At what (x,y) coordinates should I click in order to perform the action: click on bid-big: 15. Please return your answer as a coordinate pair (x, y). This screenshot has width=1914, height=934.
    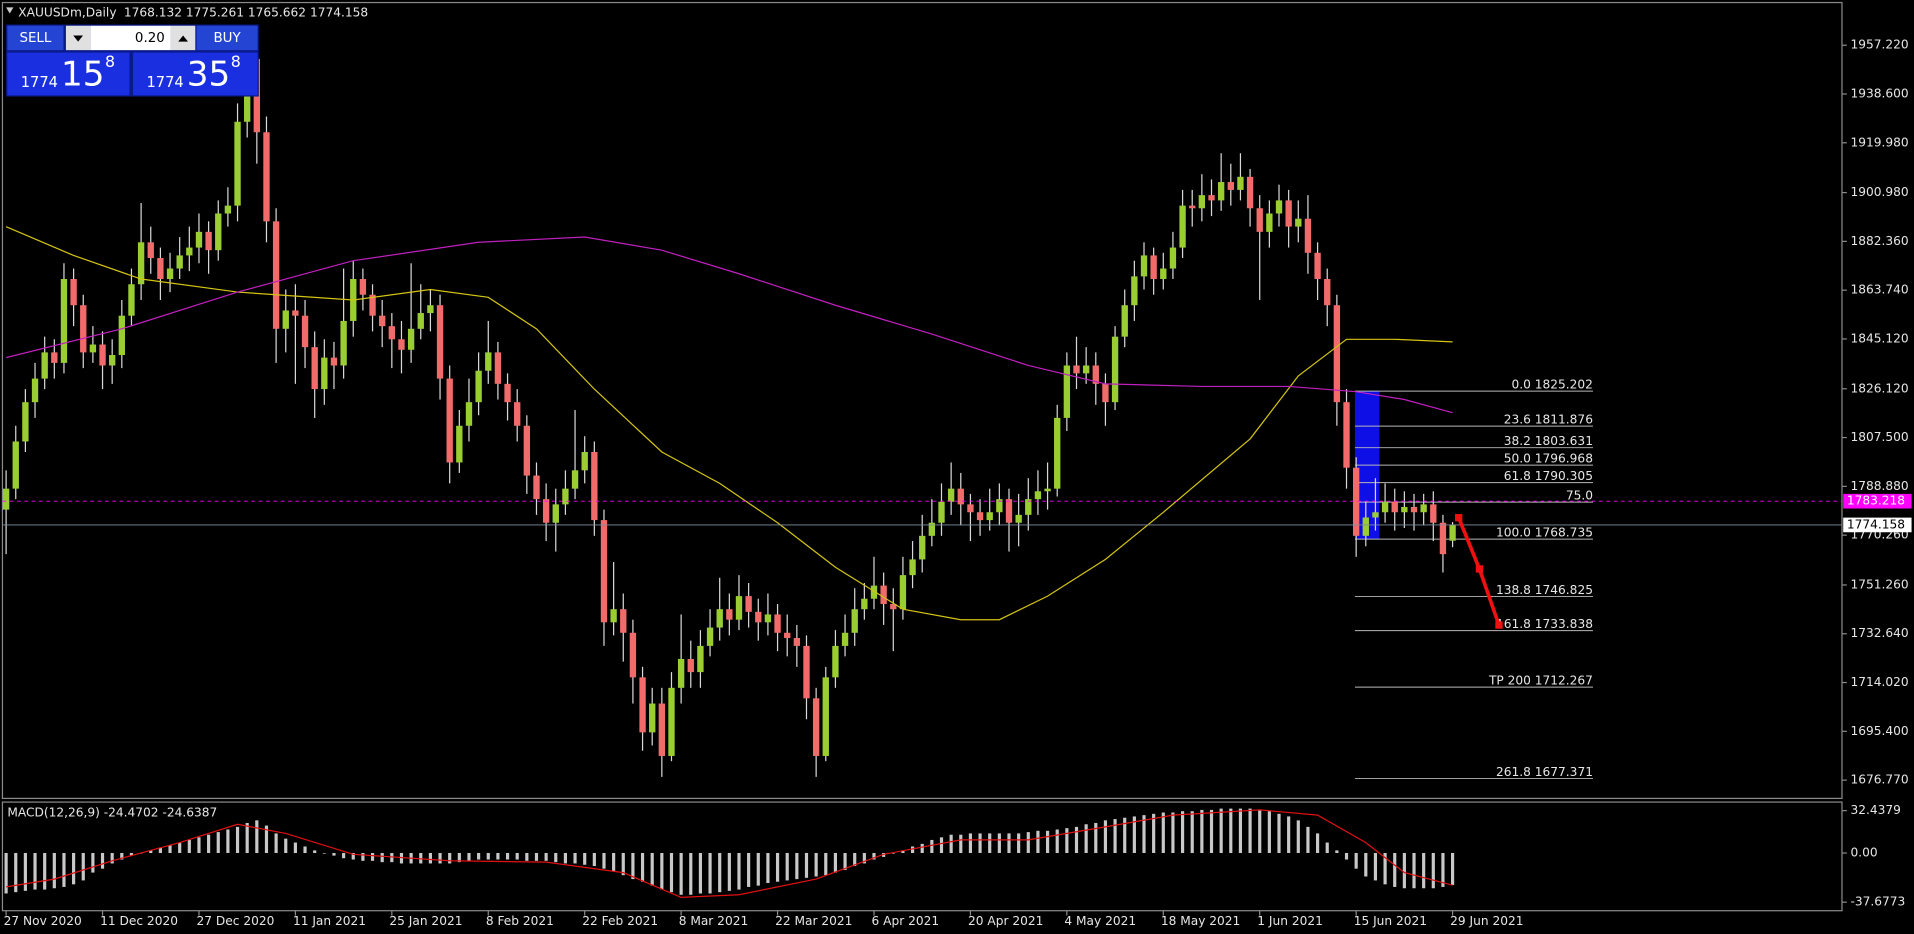
    Looking at the image, I should click on (82, 74).